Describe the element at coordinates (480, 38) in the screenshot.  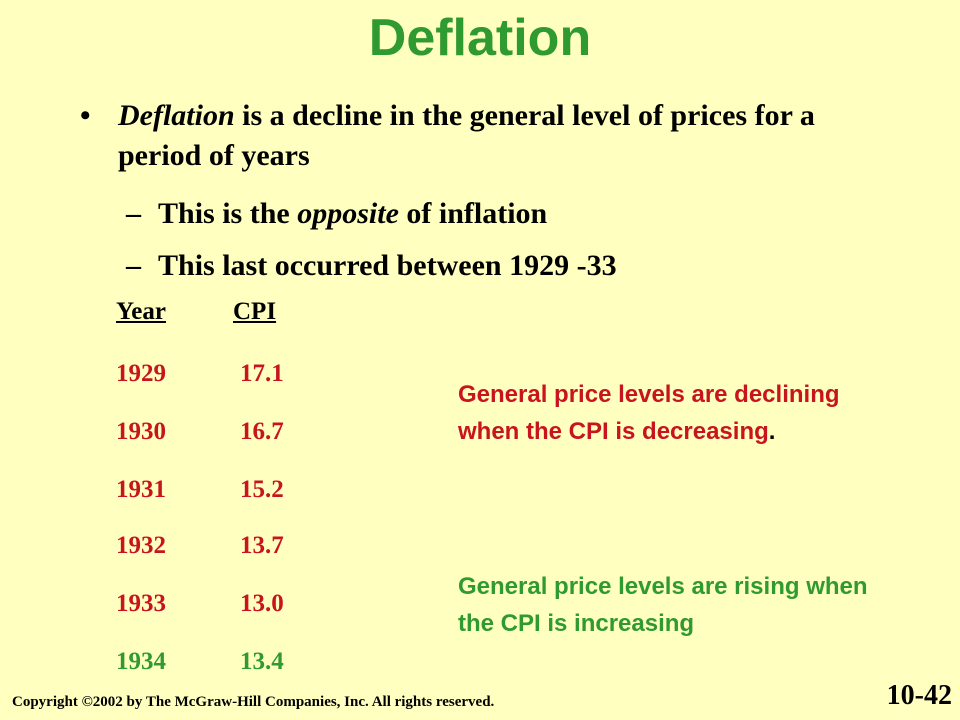
I see `slide-title: Deflation` at that location.